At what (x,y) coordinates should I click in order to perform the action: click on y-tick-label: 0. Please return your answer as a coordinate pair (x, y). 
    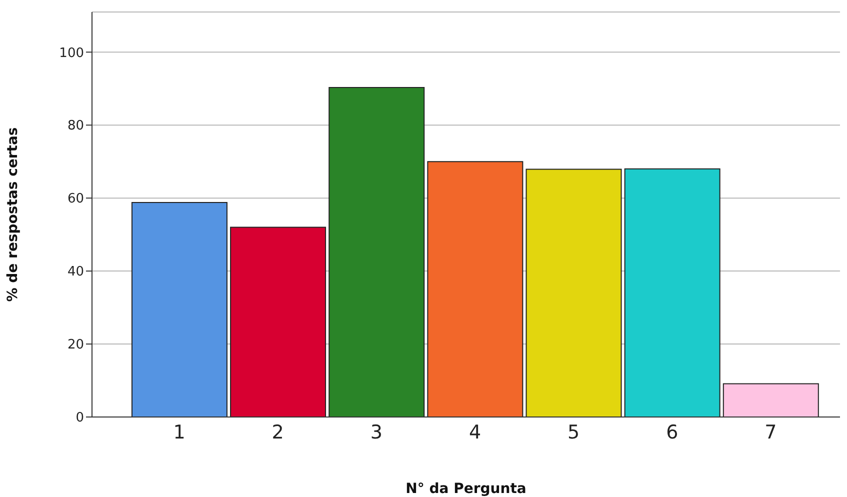
    Looking at the image, I should click on (80, 418).